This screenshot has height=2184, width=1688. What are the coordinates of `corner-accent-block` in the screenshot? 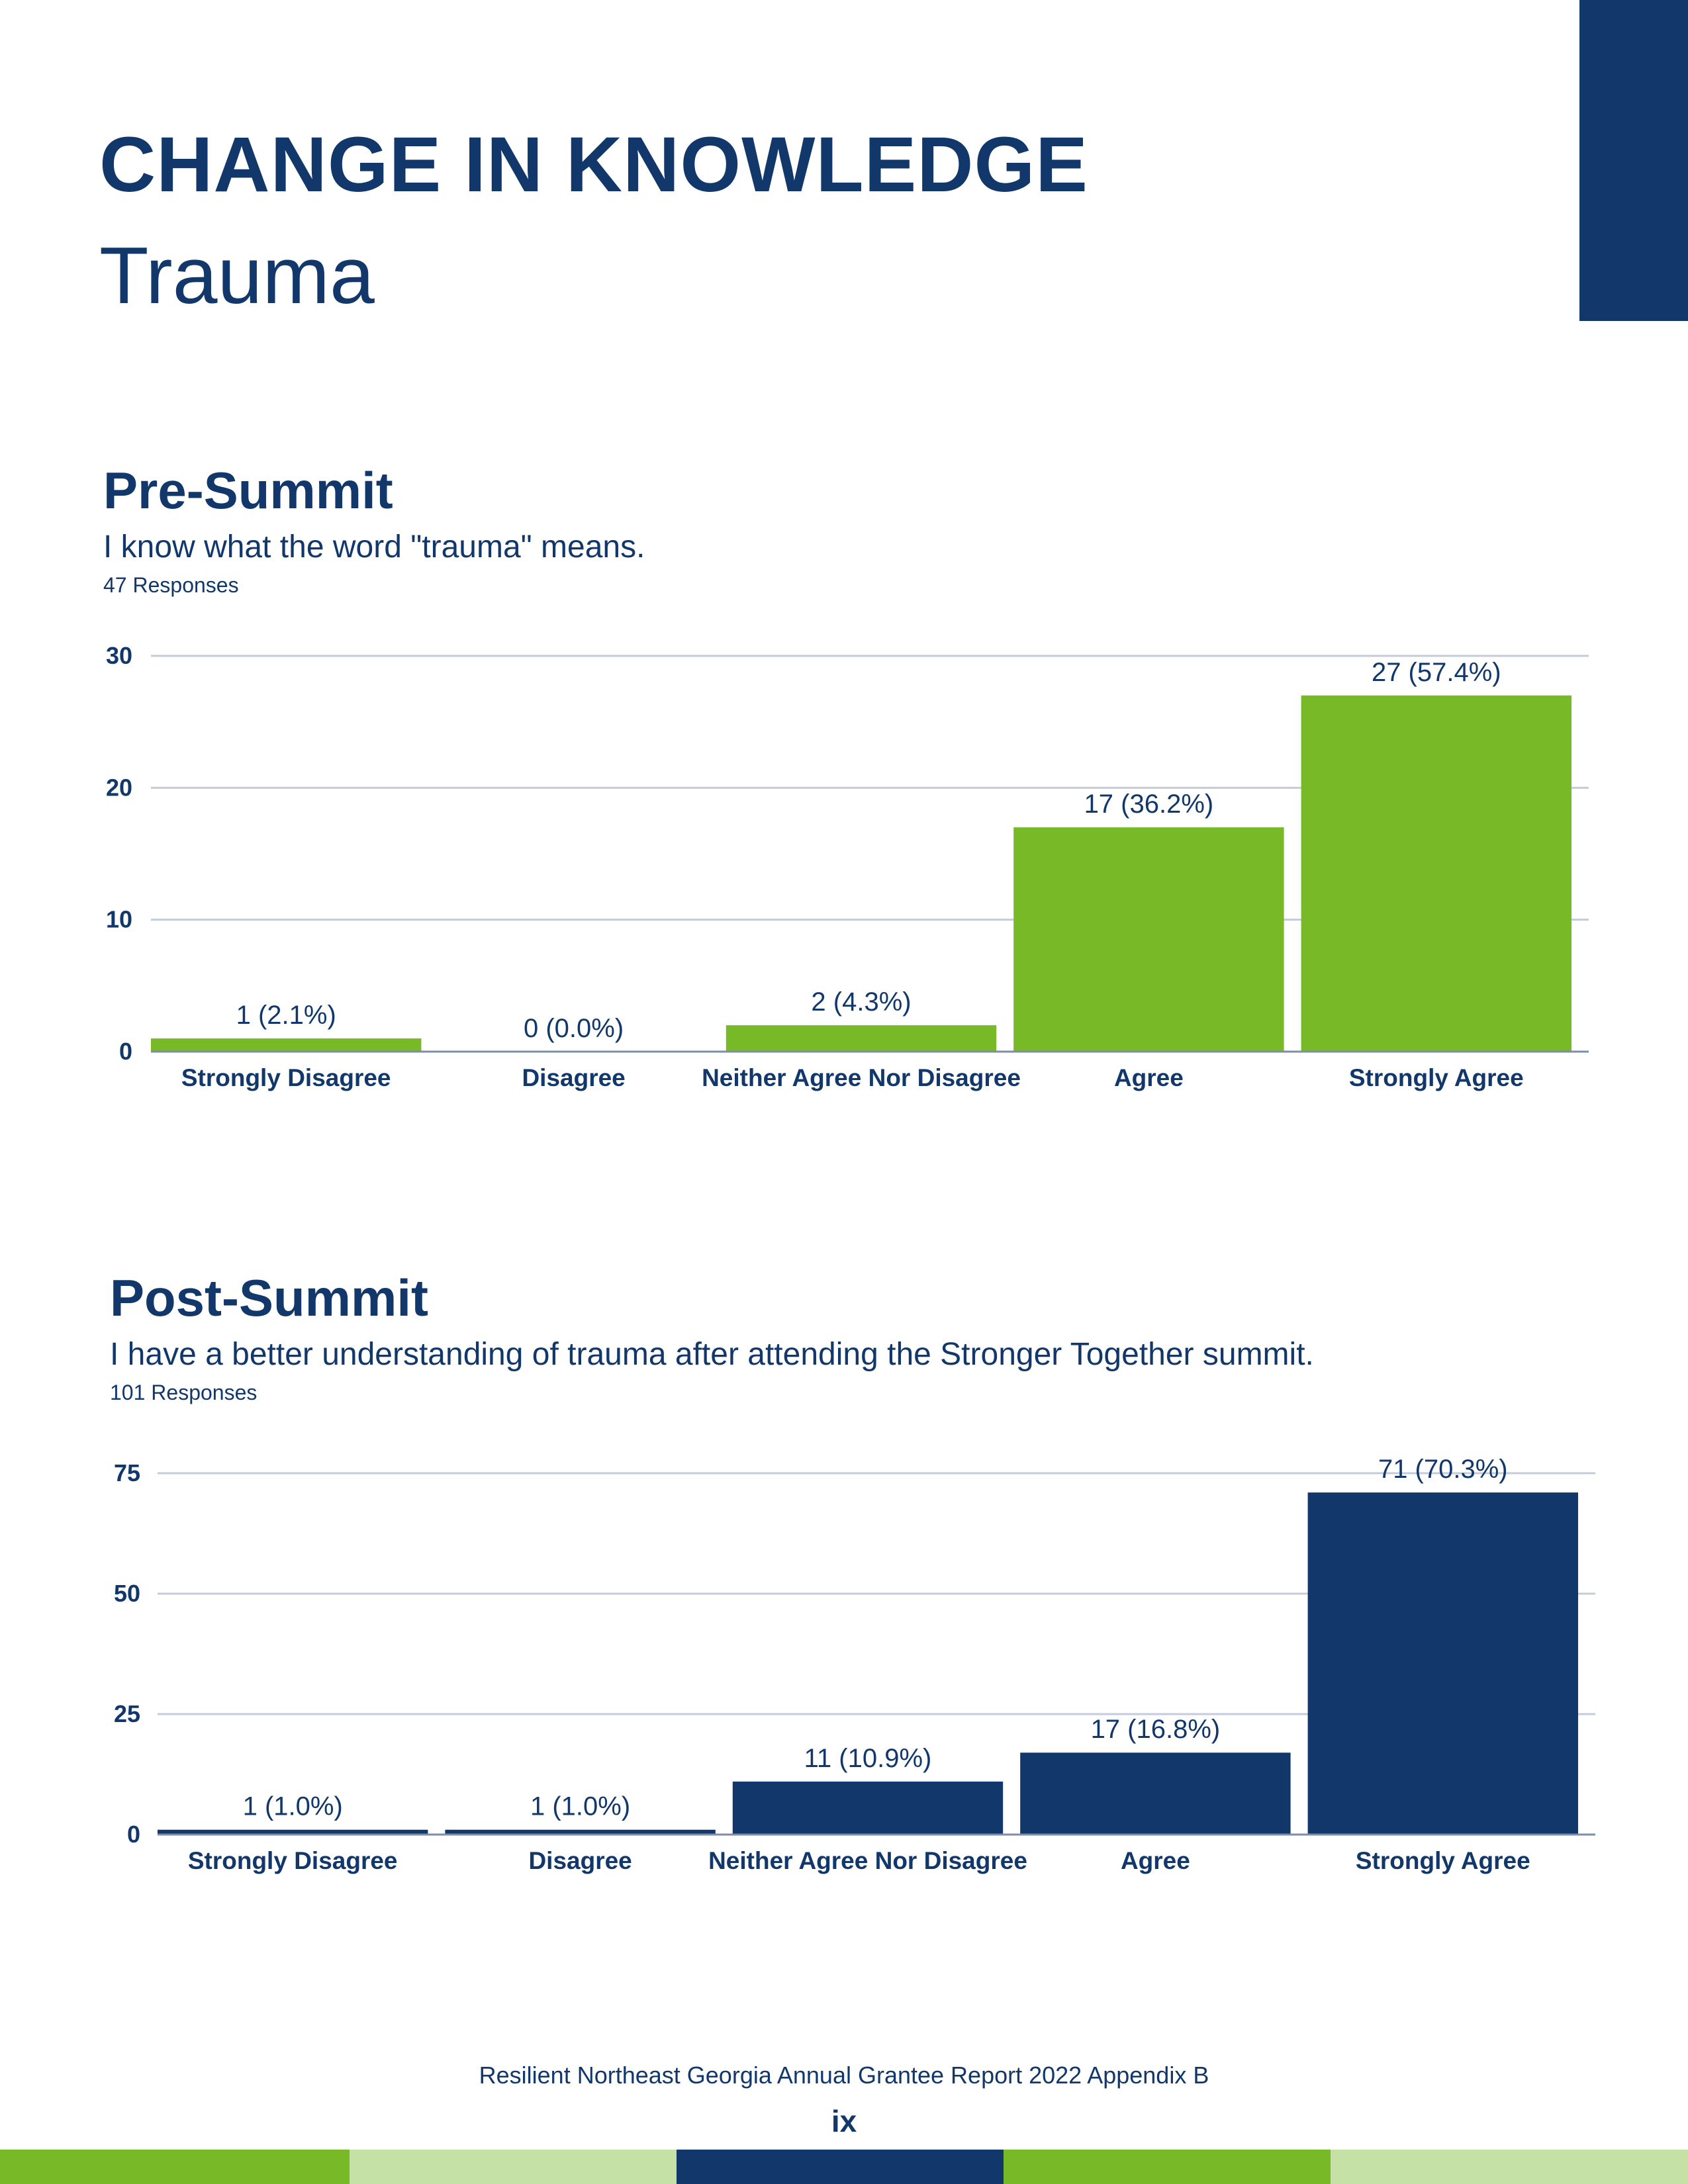 It's located at (1633, 160).